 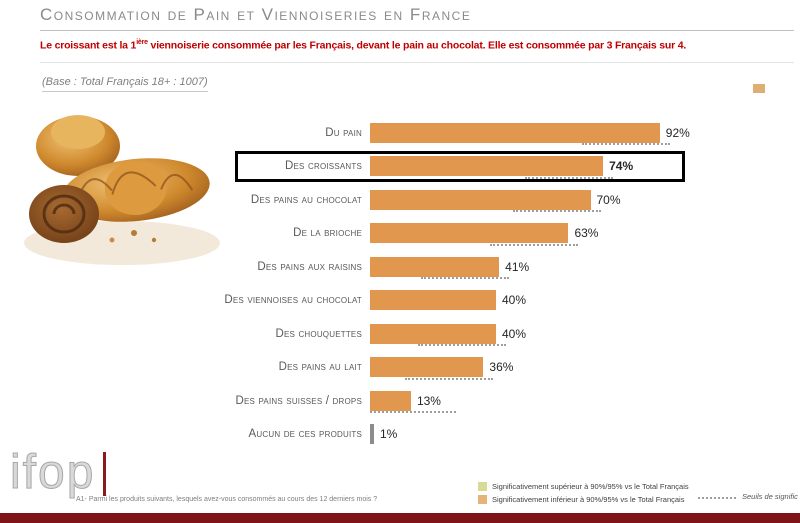 What do you see at coordinates (759, 88) in the screenshot?
I see `corner-marker` at bounding box center [759, 88].